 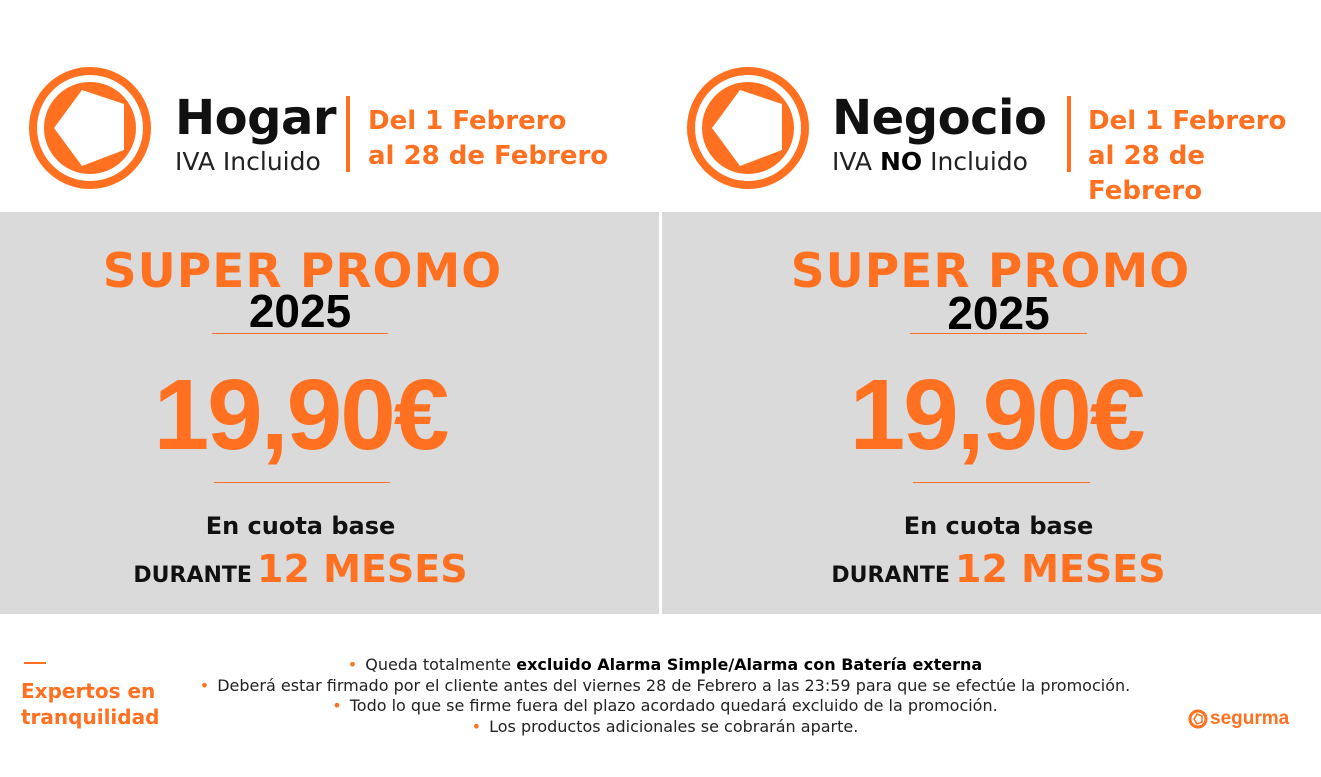 I want to click on negocio-subtitle-no: NO, so click(x=901, y=161).